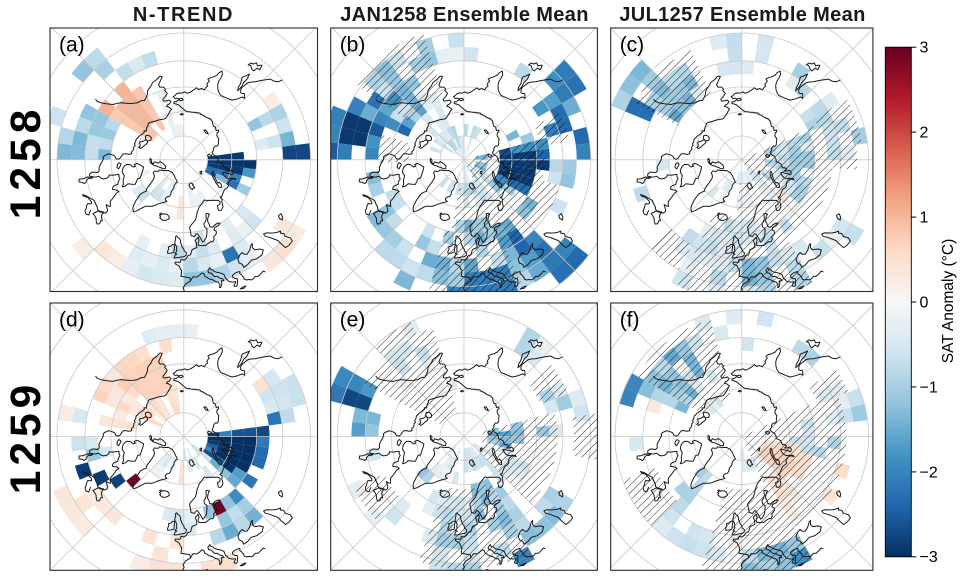  What do you see at coordinates (26, 162) in the screenshot?
I see `svg-text: 1258` at bounding box center [26, 162].